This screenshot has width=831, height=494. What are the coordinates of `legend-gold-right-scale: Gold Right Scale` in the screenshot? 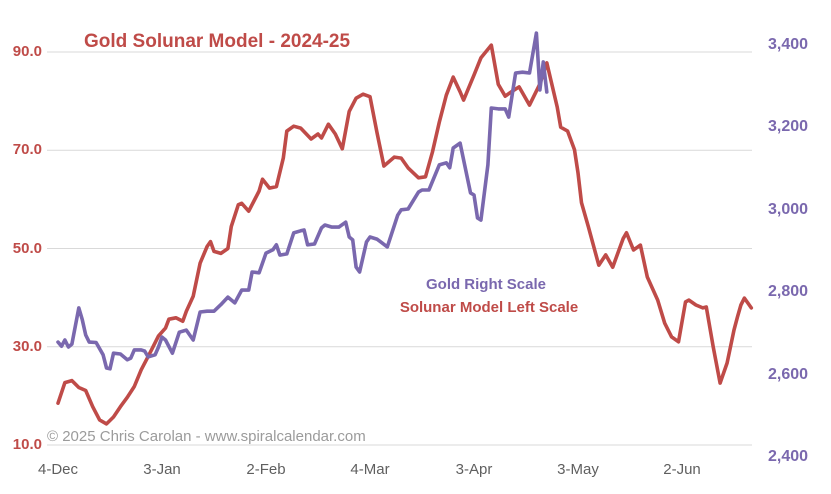 It's located at (485, 284).